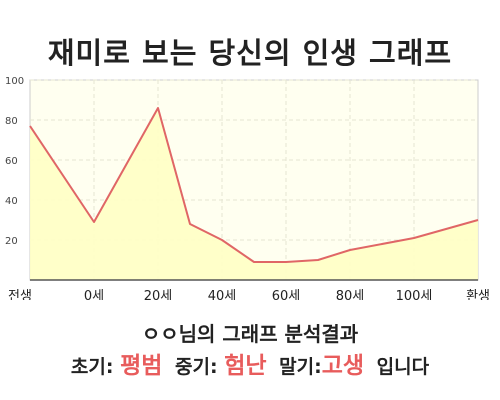  What do you see at coordinates (300, 367) in the screenshot?
I see `late-label: 말기:` at bounding box center [300, 367].